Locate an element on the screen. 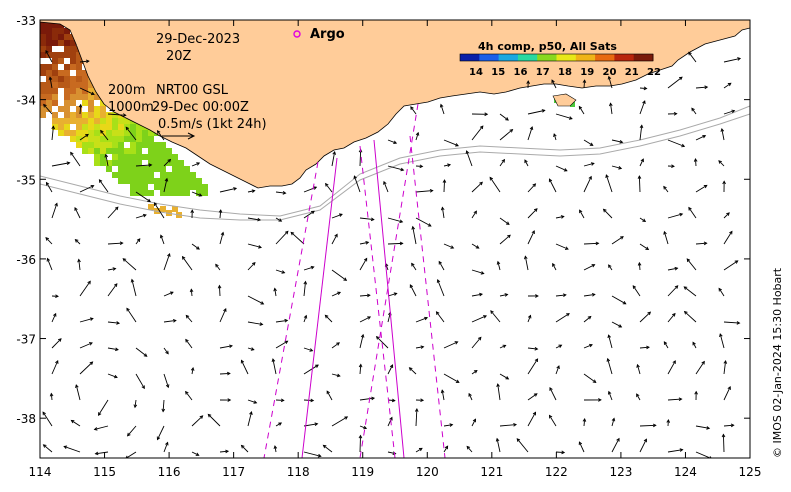 Image resolution: width=791 pixels, height=492 pixels. y-tick-label: -37 is located at coordinates (26, 340).